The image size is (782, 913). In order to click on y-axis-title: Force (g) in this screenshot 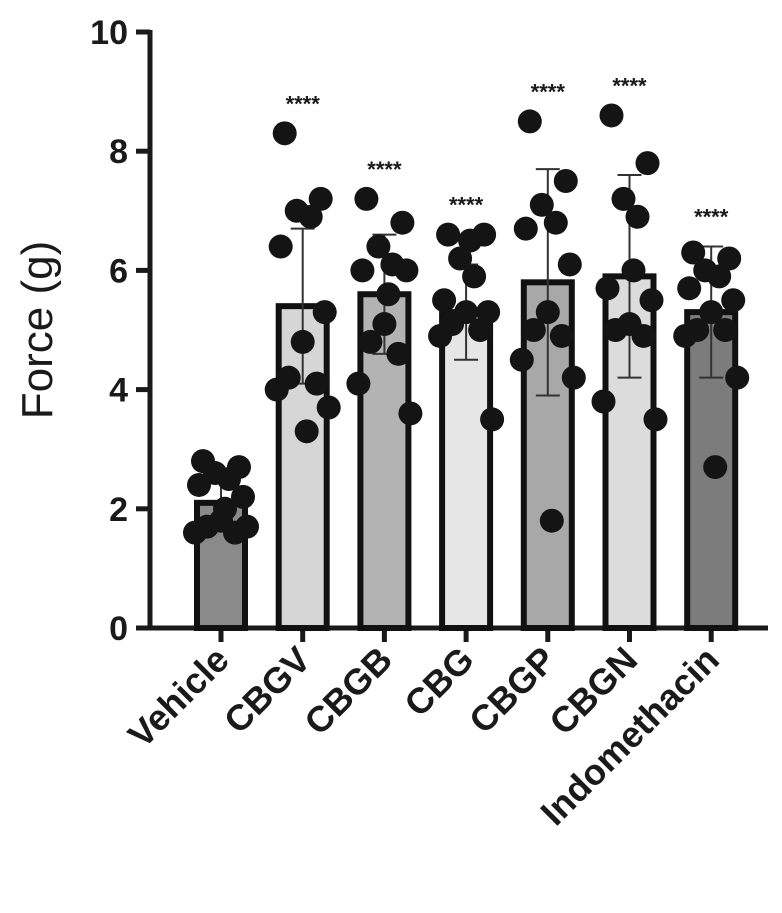, I will do `click(37, 330)`.